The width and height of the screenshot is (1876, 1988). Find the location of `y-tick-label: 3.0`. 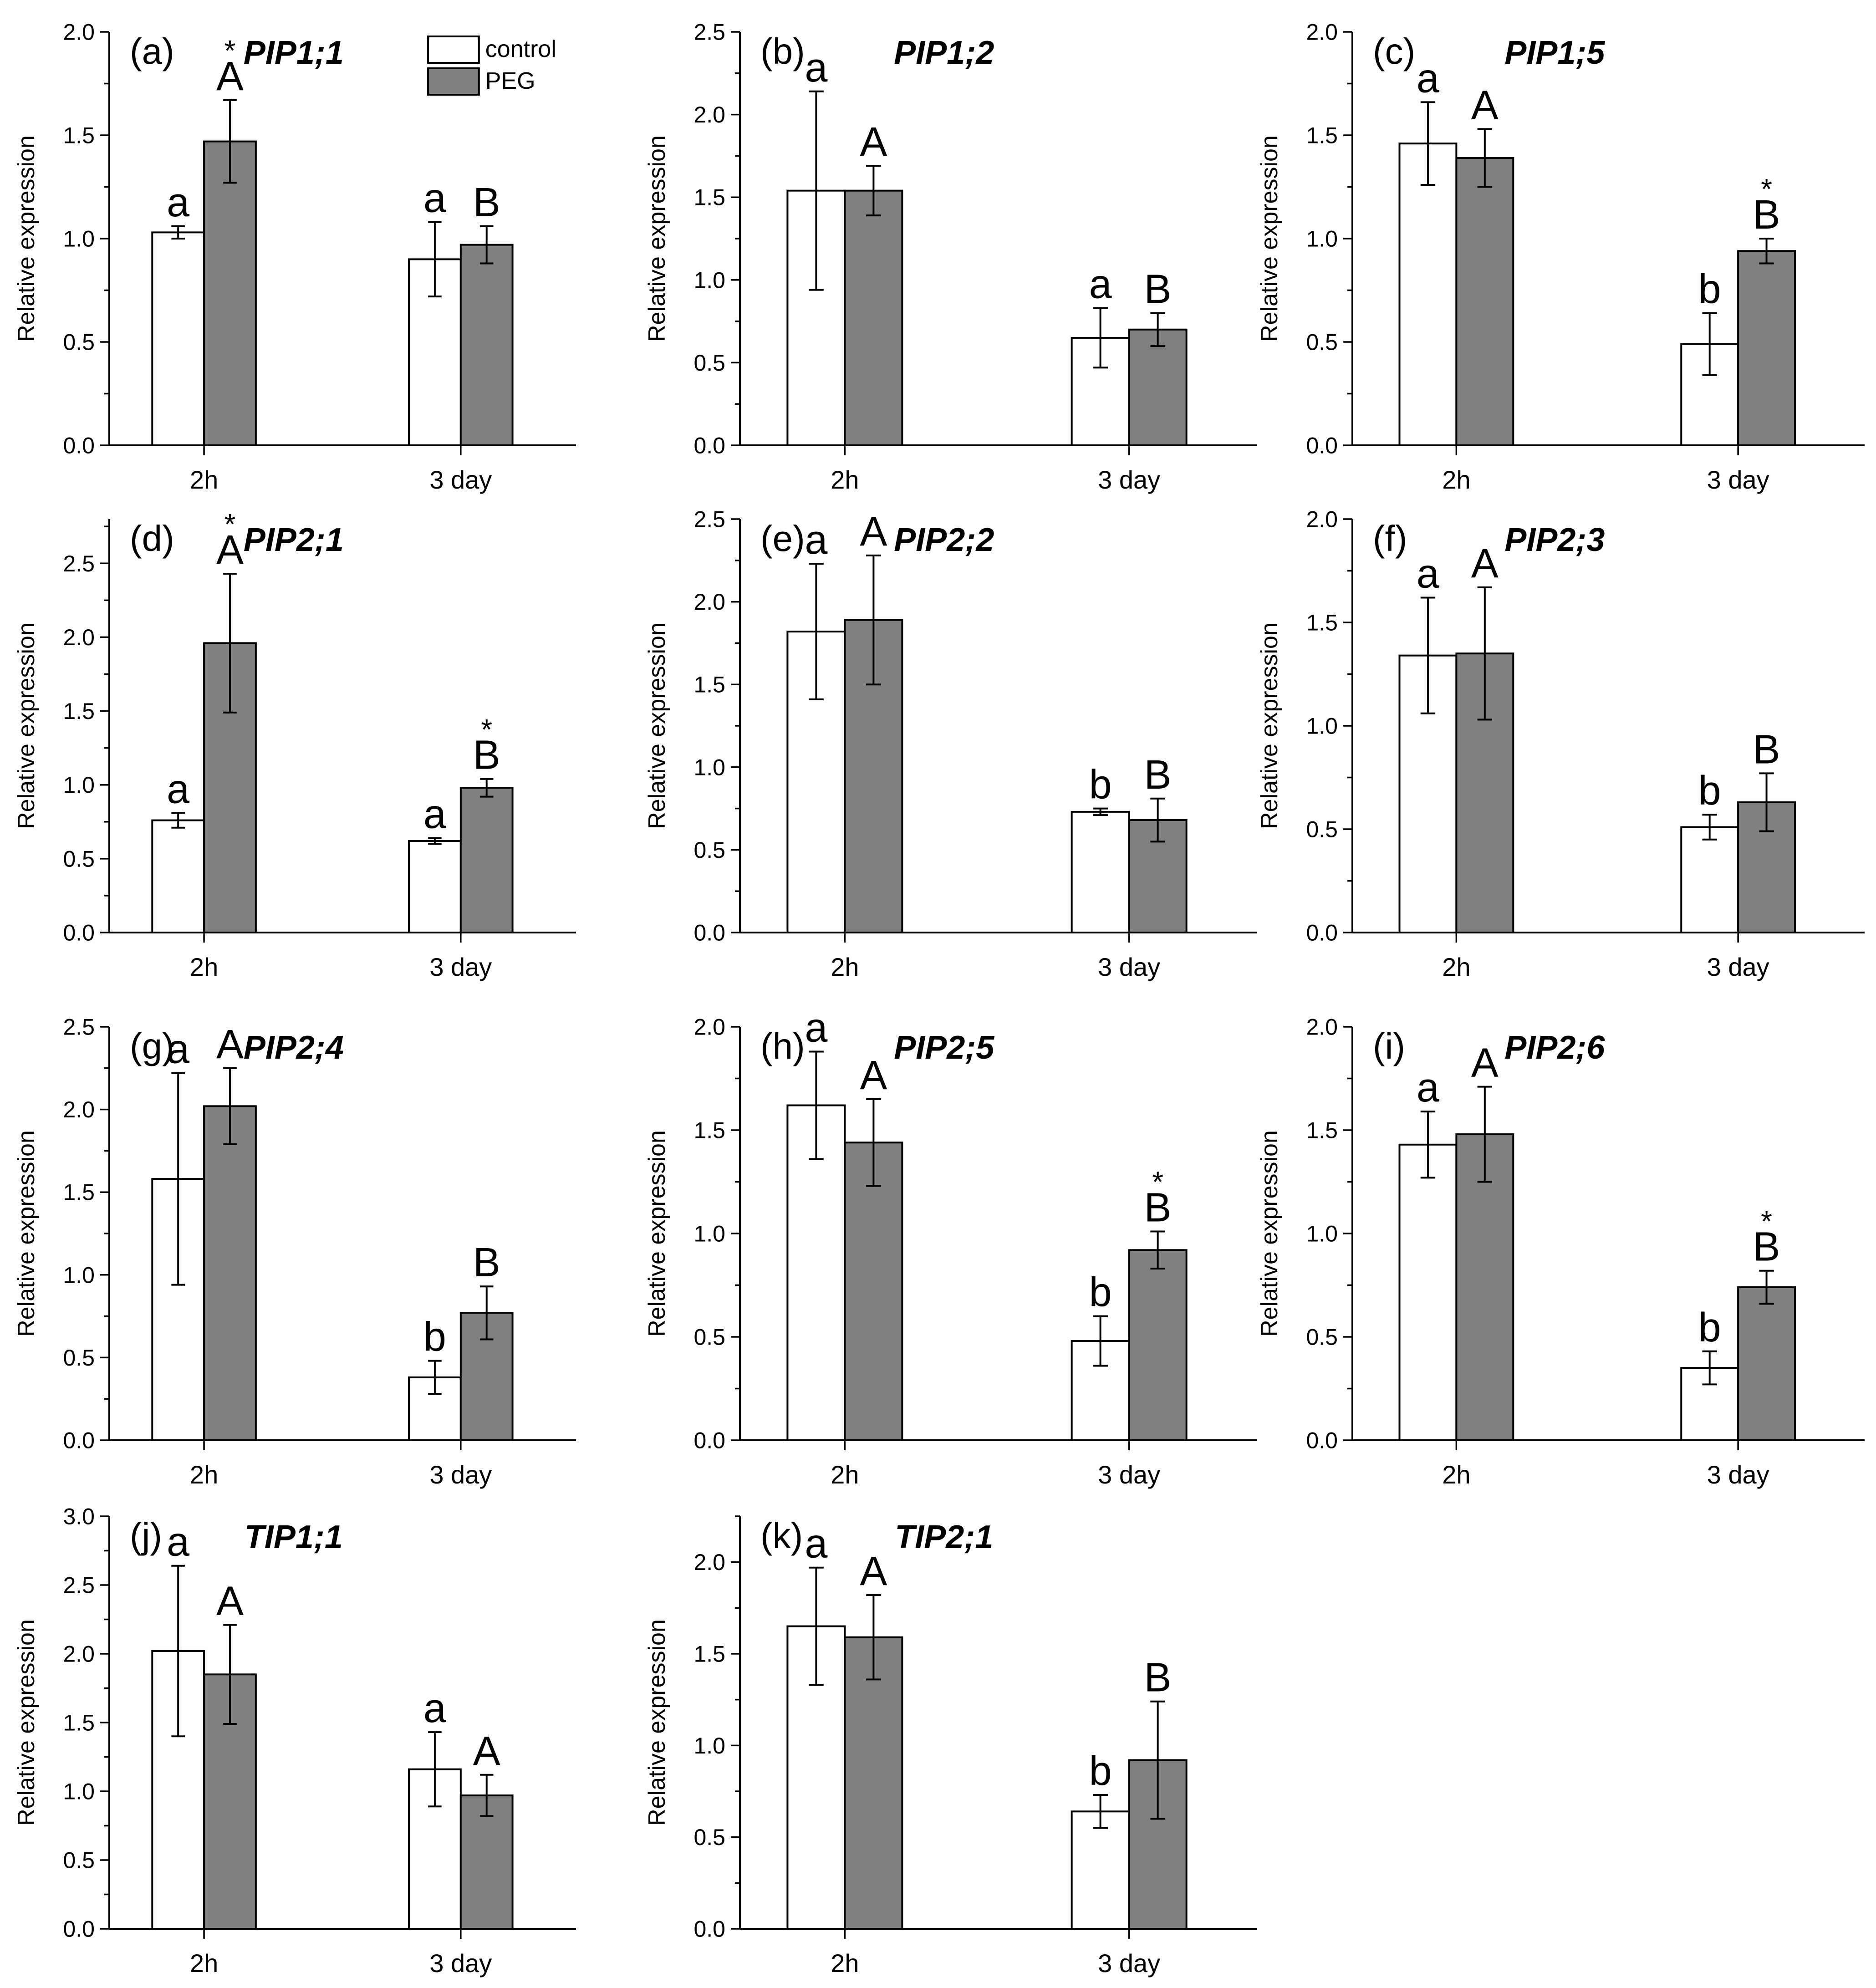

y-tick-label: 3.0 is located at coordinates (79, 1516).